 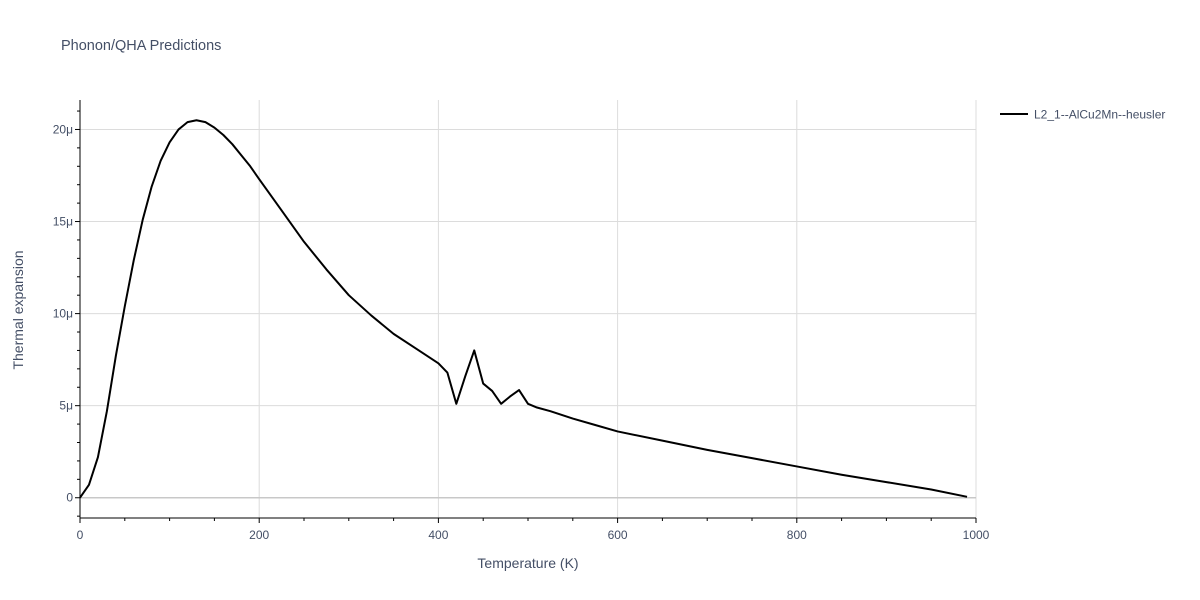 I want to click on x-tick-label: 600, so click(x=618, y=535).